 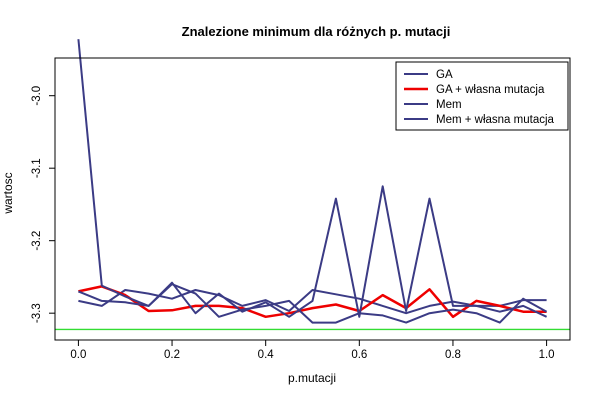 I want to click on legend-entry: GA + własna mutacja, so click(x=490, y=90).